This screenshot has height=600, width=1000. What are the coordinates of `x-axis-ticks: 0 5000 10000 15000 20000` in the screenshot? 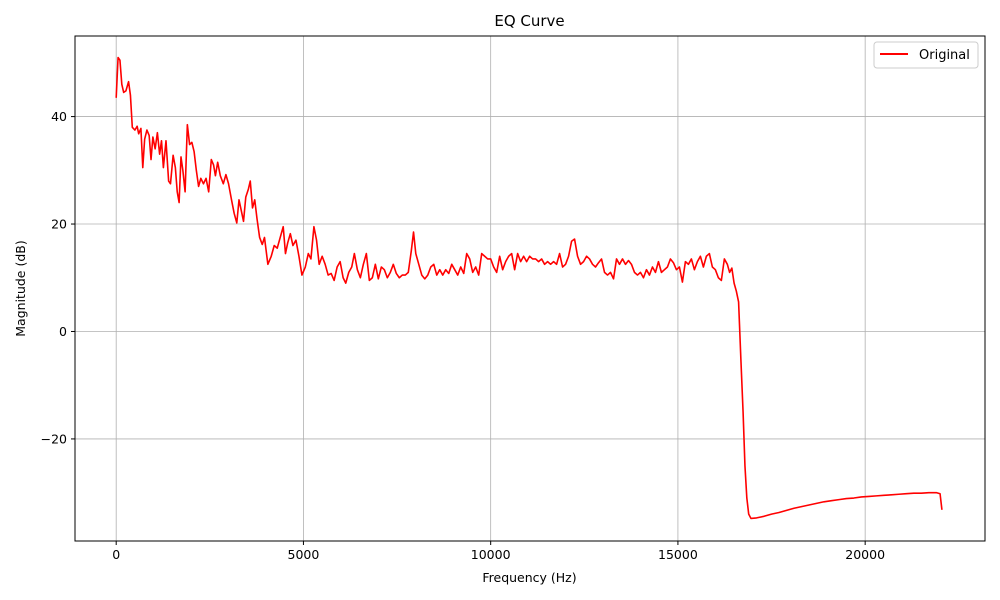 It's located at (498, 551).